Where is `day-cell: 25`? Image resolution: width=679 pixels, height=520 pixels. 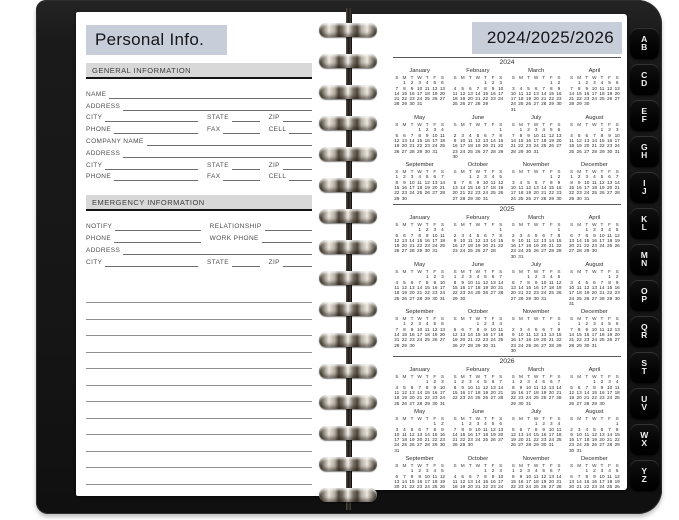
day-cell: 25 is located at coordinates (536, 398).